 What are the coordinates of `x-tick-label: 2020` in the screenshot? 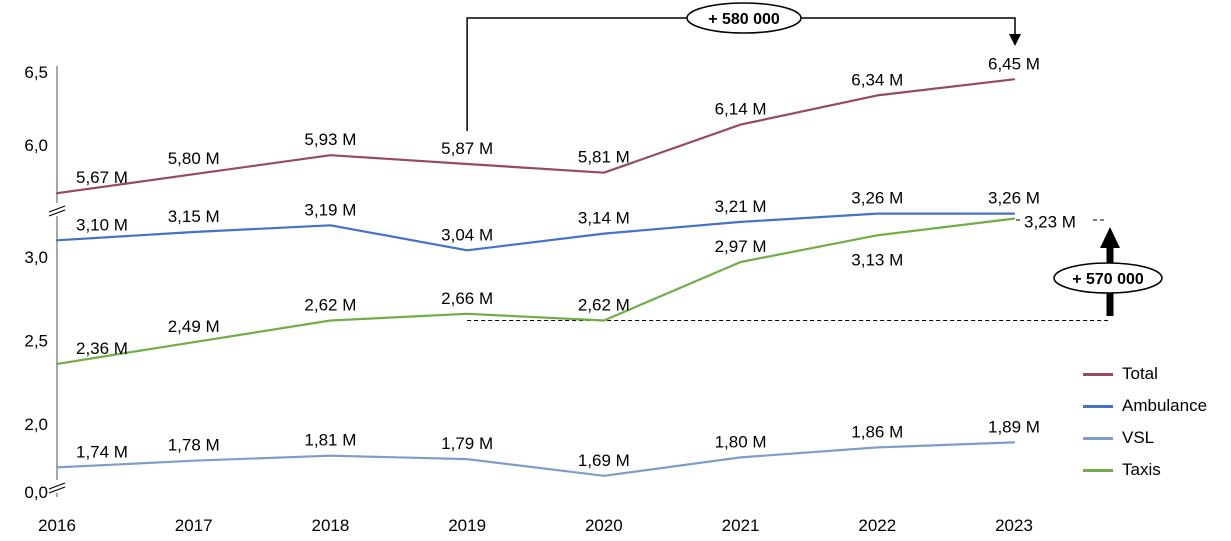 It's located at (604, 525).